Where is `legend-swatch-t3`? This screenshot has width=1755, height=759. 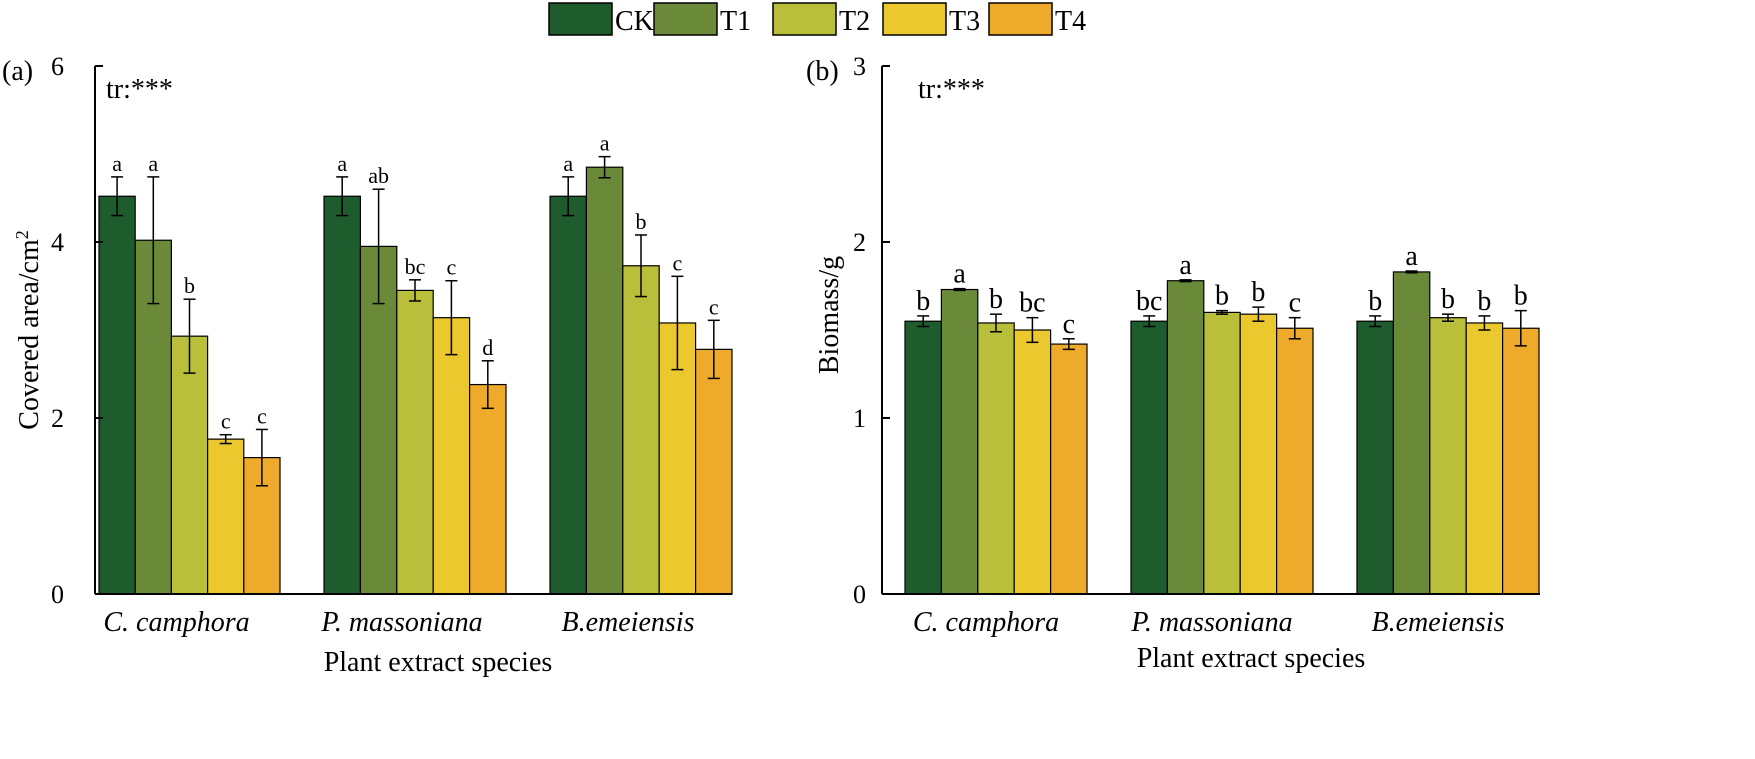 legend-swatch-t3 is located at coordinates (914, 19).